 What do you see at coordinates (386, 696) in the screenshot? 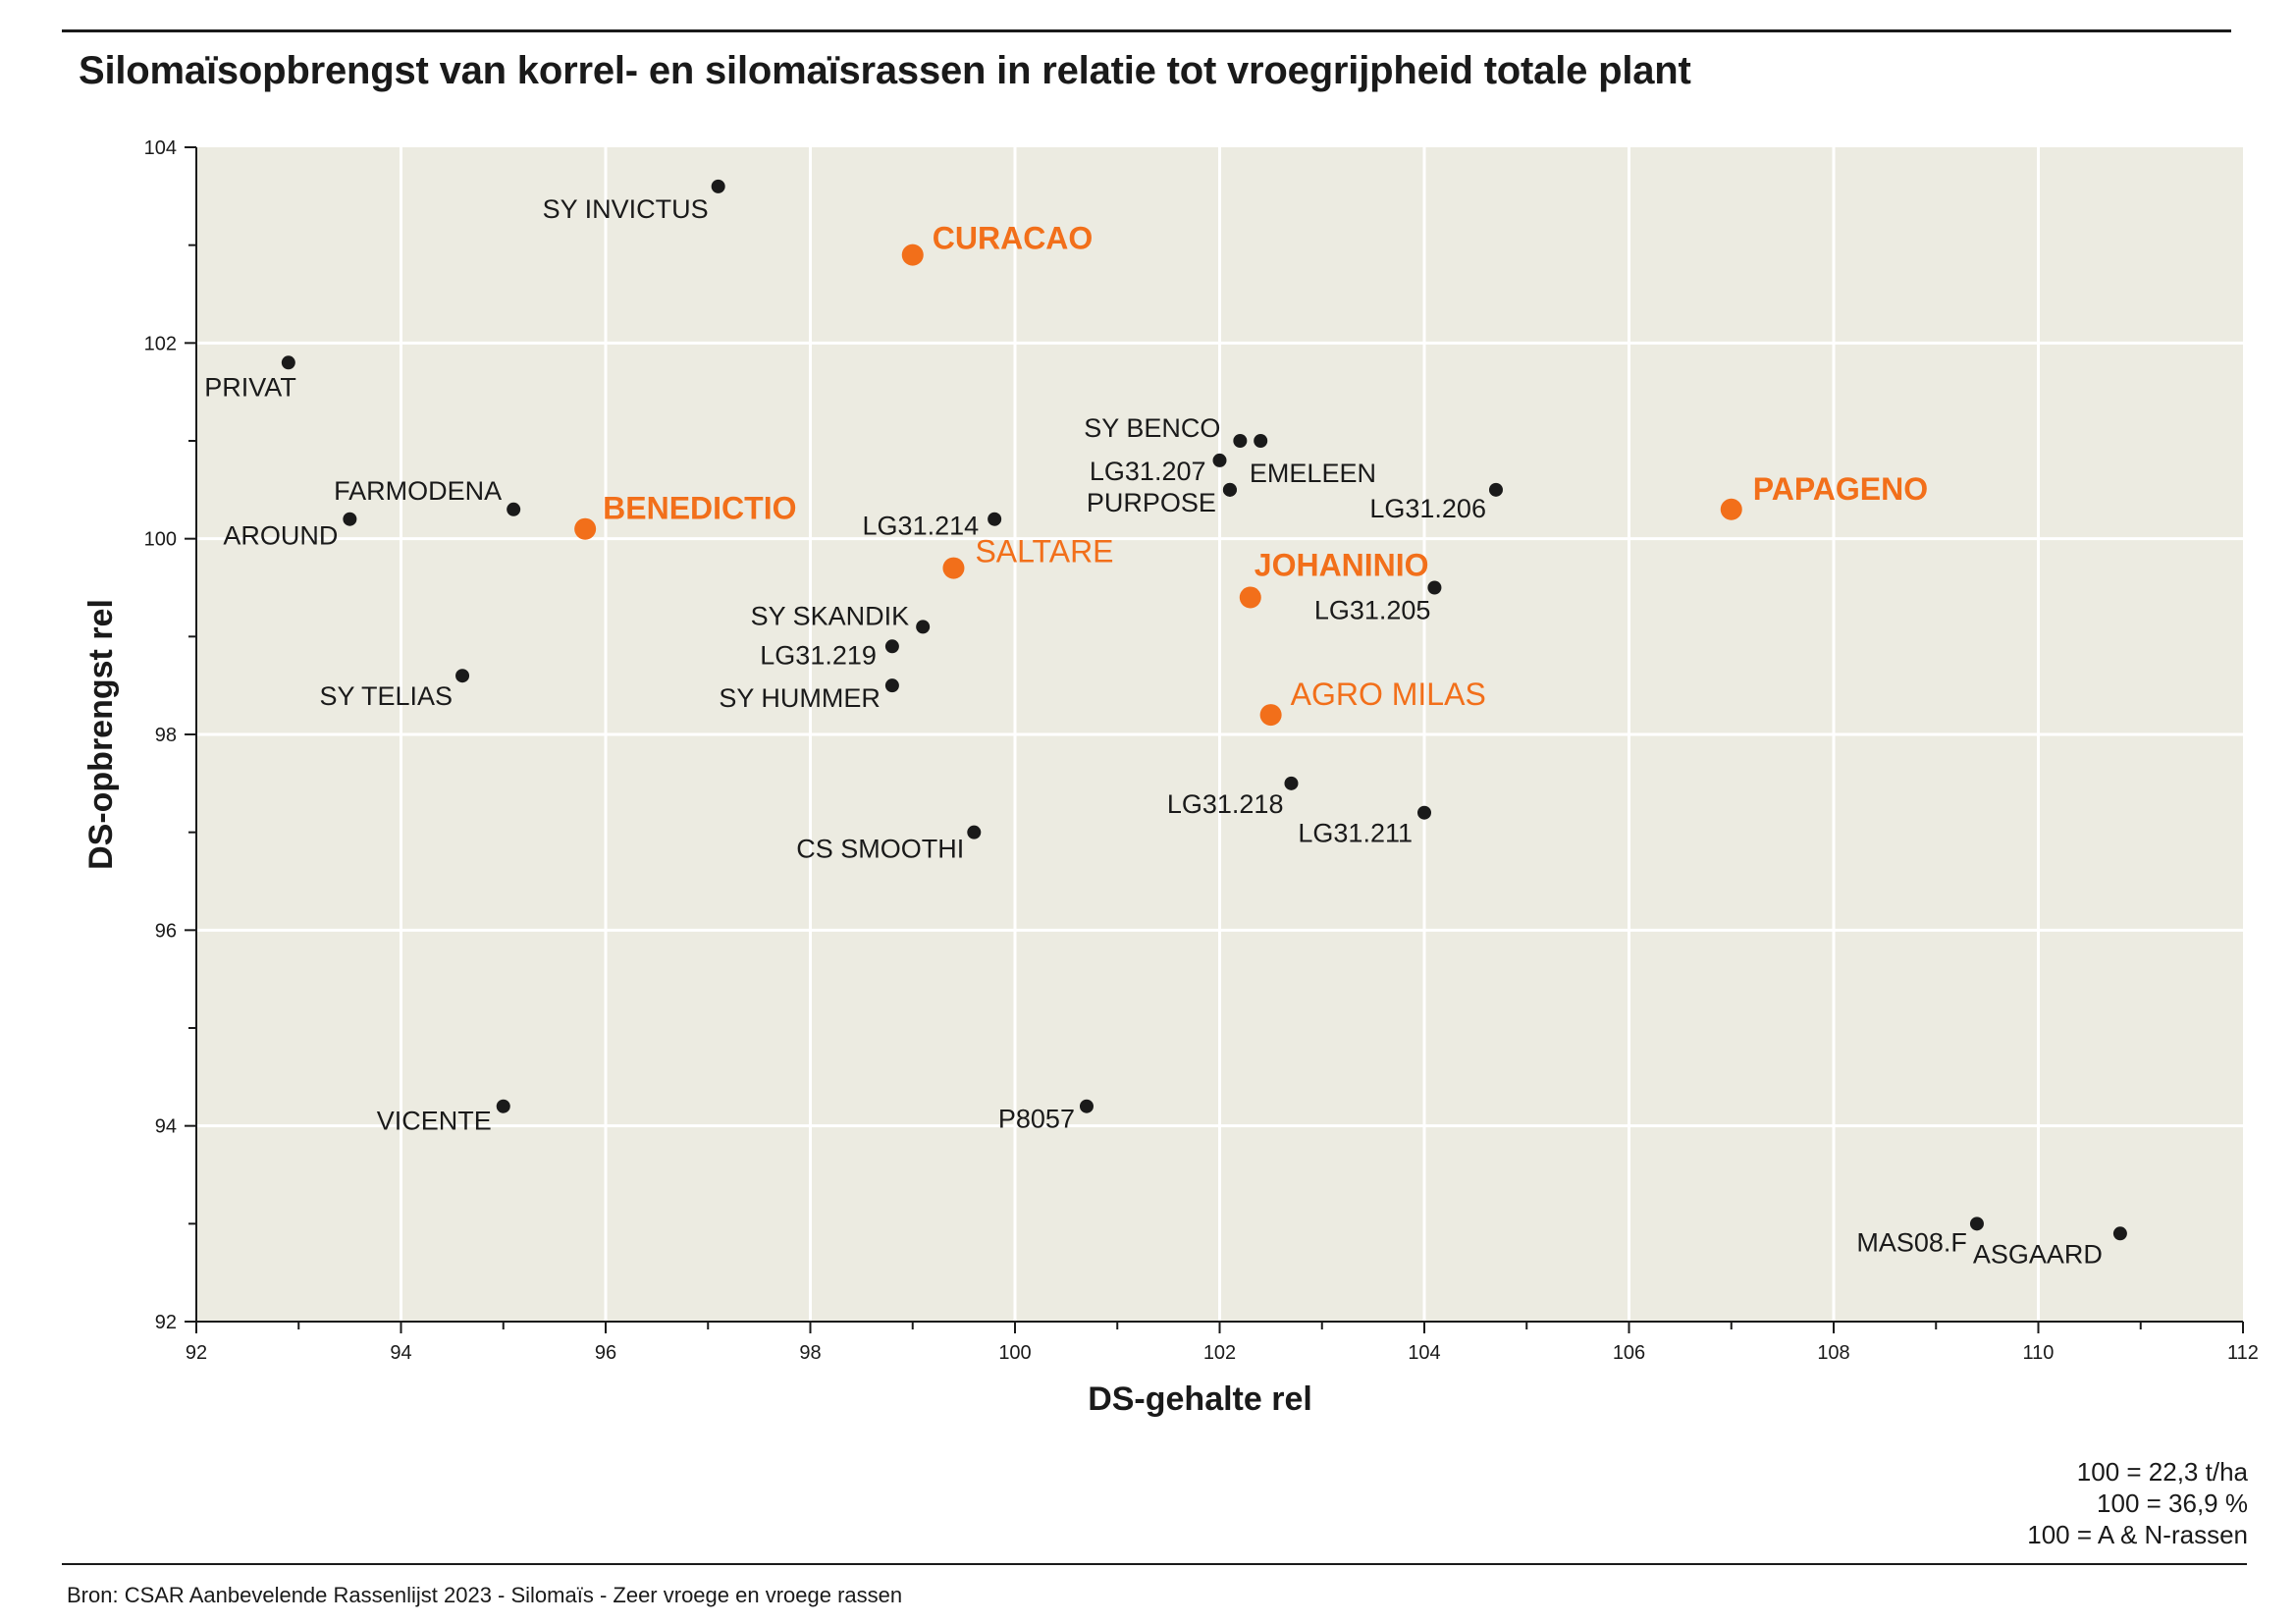
I see `point-label: SY TELIAS` at bounding box center [386, 696].